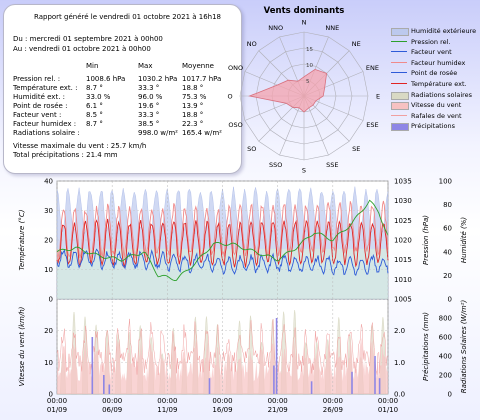 This screenshot has height=420, width=480. What do you see at coordinates (403, 280) in the screenshot?
I see `tick-right-pressure: 1010` at bounding box center [403, 280].